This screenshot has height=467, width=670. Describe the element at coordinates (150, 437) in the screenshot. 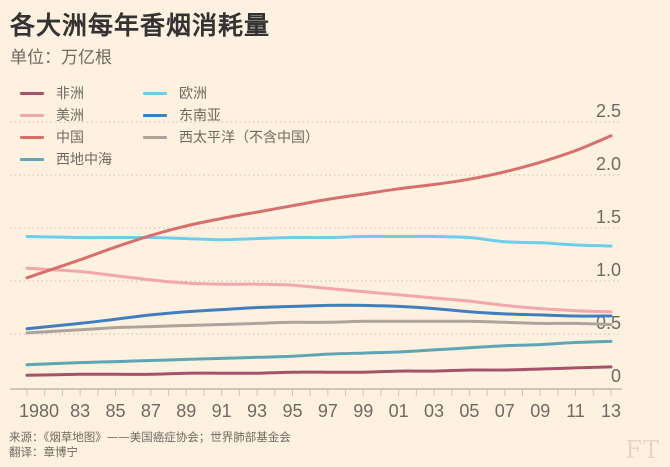

I see `source-text: 来源：《烟草地图》——美国癌症协会；世界肺部基金会` at that location.